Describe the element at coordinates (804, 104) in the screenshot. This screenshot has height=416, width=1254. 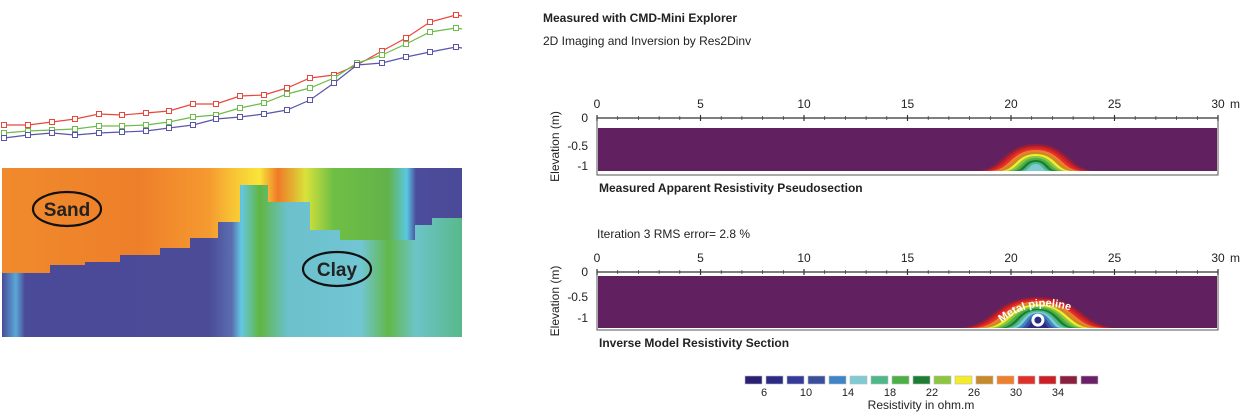
I see `x-tick-label: 10` at that location.